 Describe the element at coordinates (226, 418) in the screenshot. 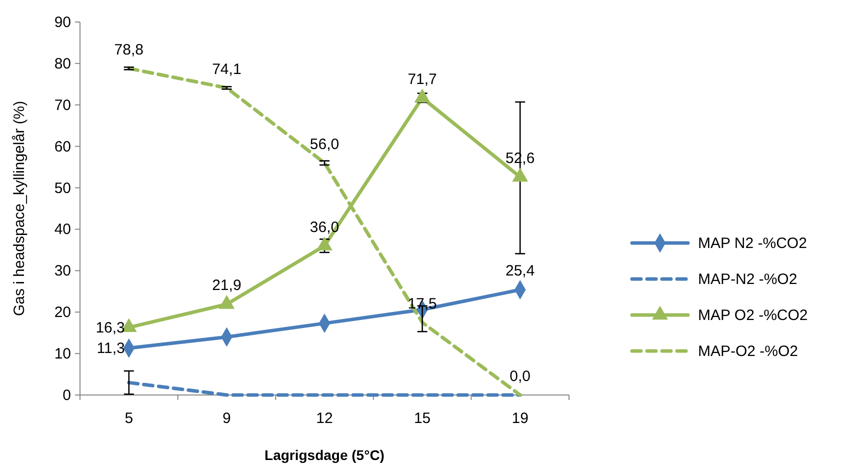

I see `x-tick-label: 9` at that location.